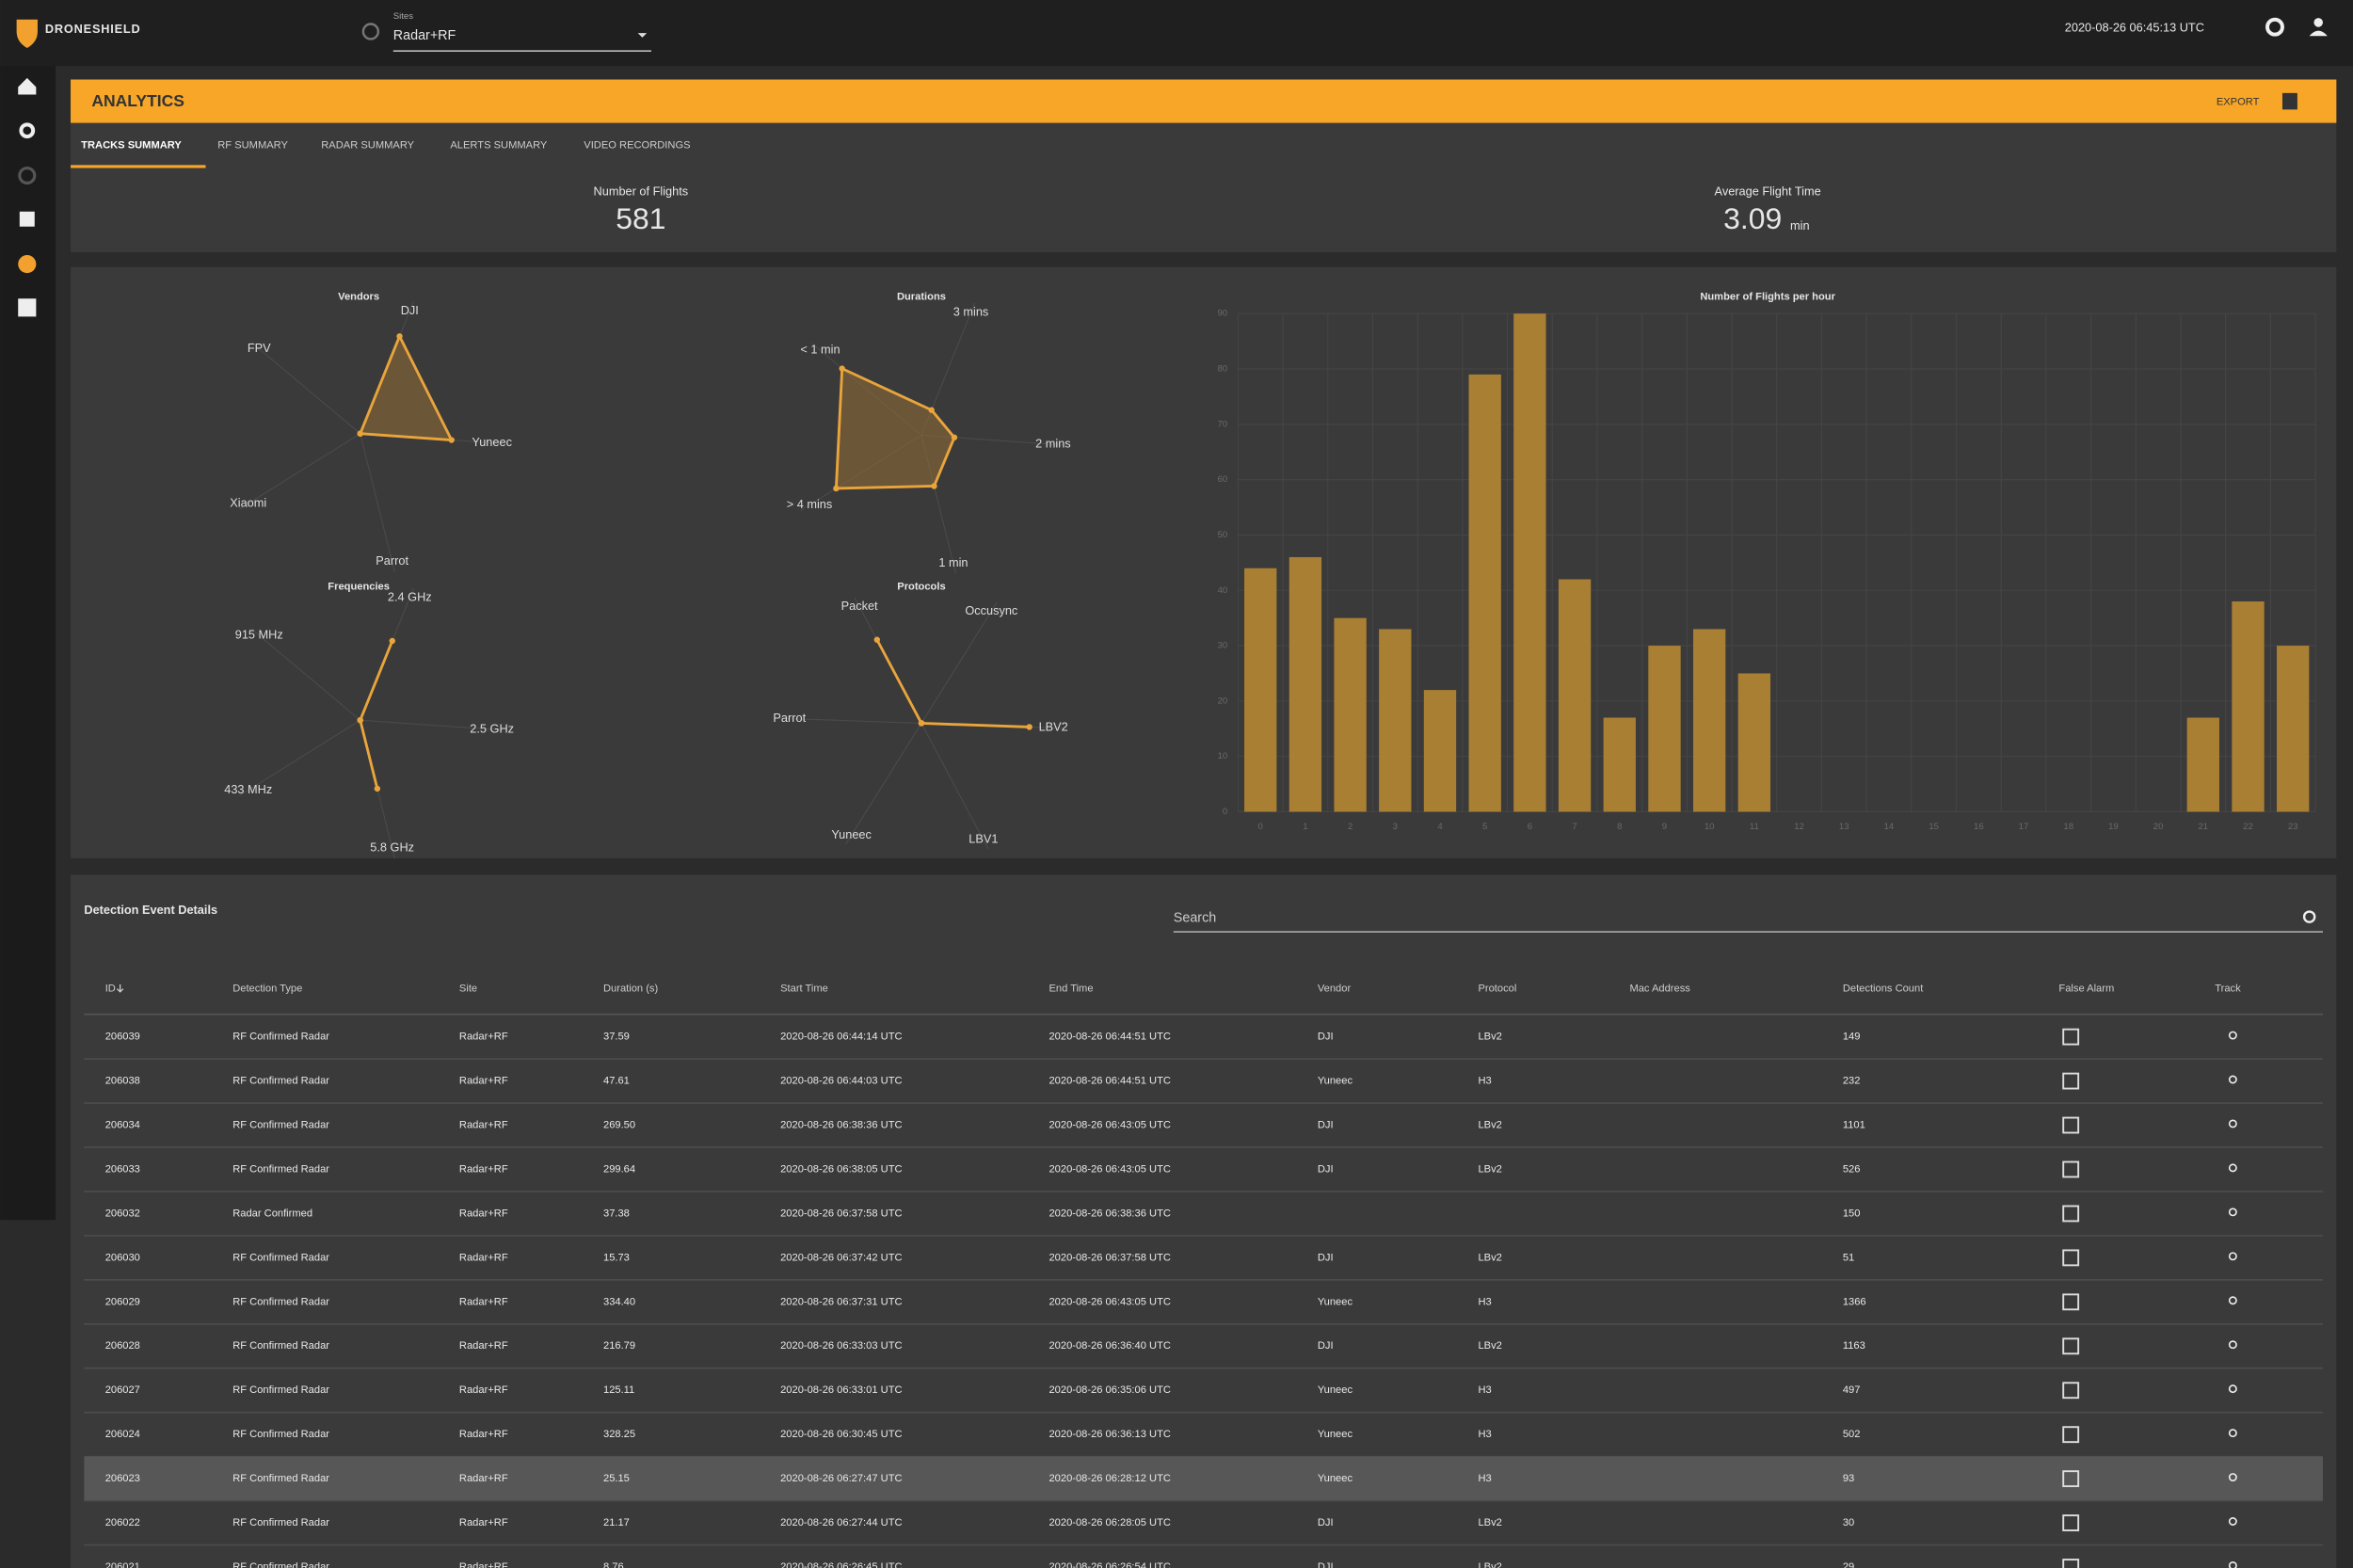  What do you see at coordinates (28, 130) in the screenshot?
I see `nav-settings` at bounding box center [28, 130].